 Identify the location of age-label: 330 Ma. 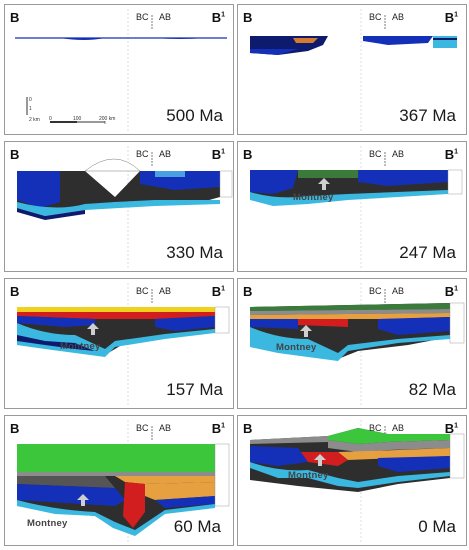
(194, 252).